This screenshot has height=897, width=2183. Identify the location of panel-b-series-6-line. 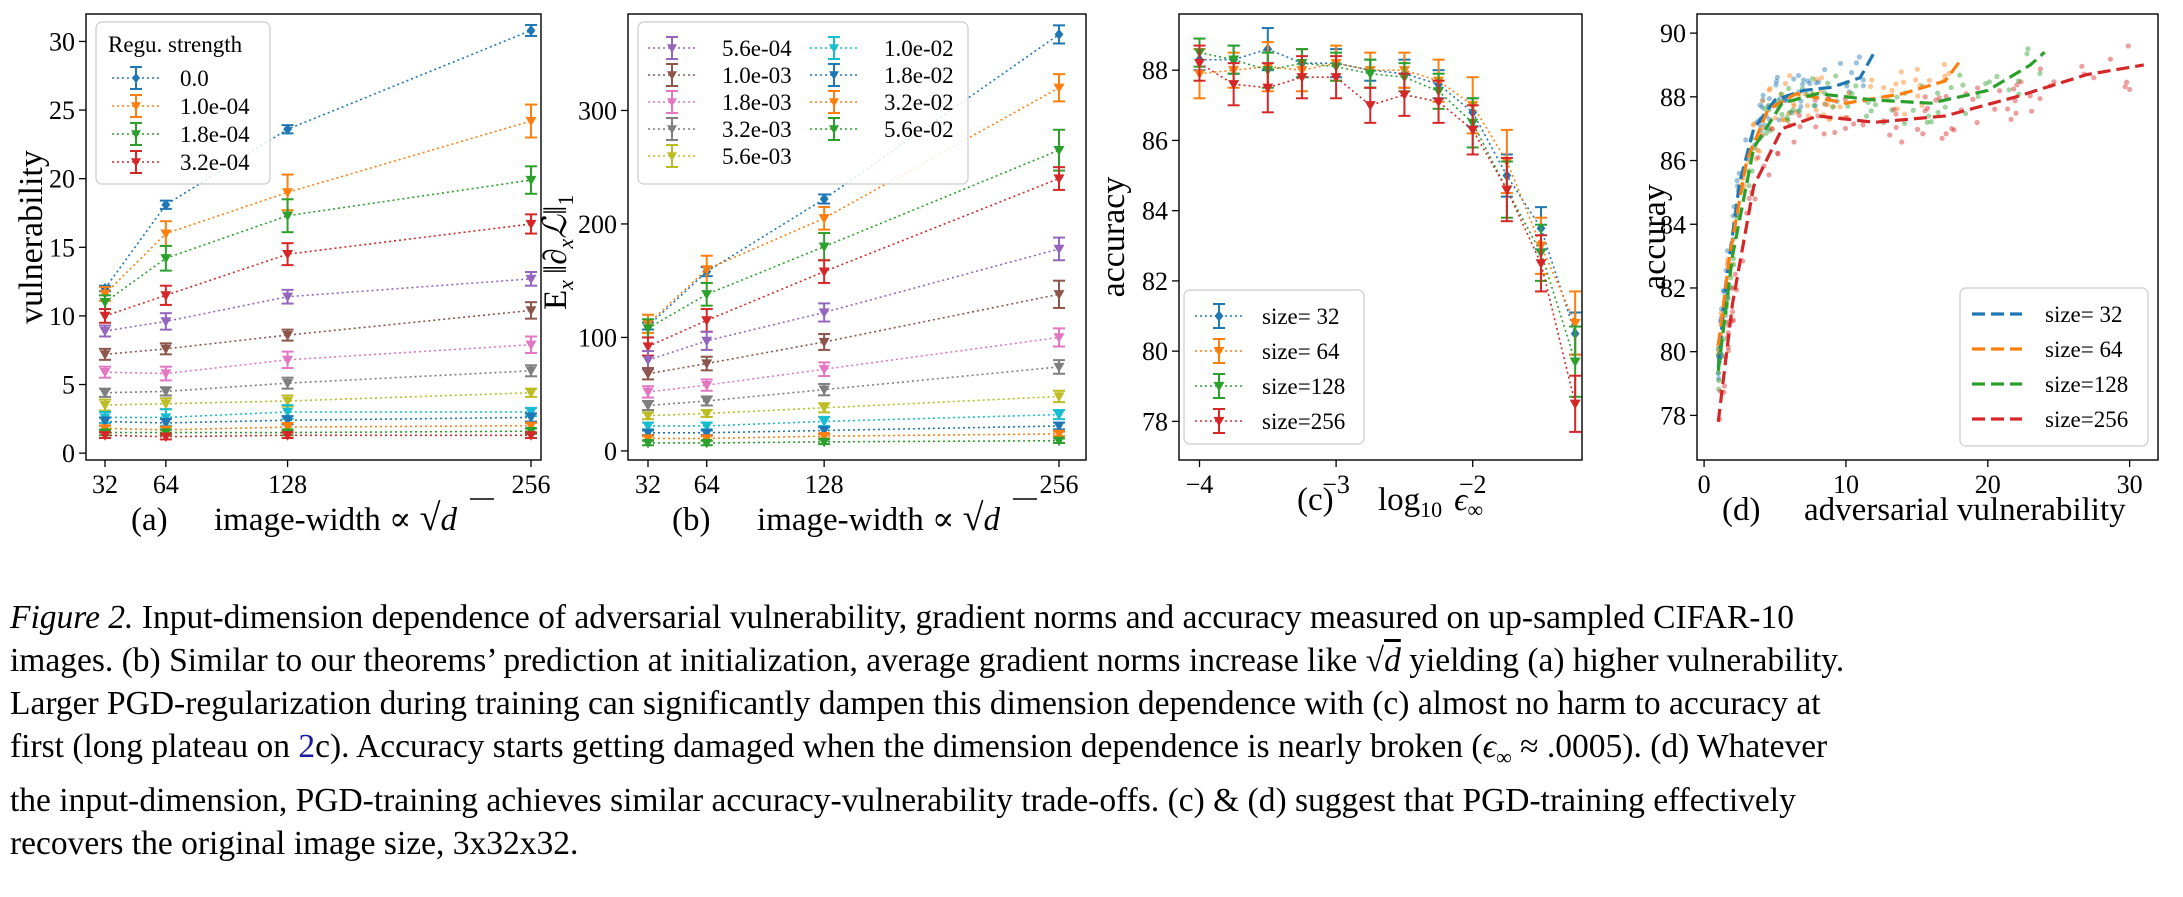
(853, 364).